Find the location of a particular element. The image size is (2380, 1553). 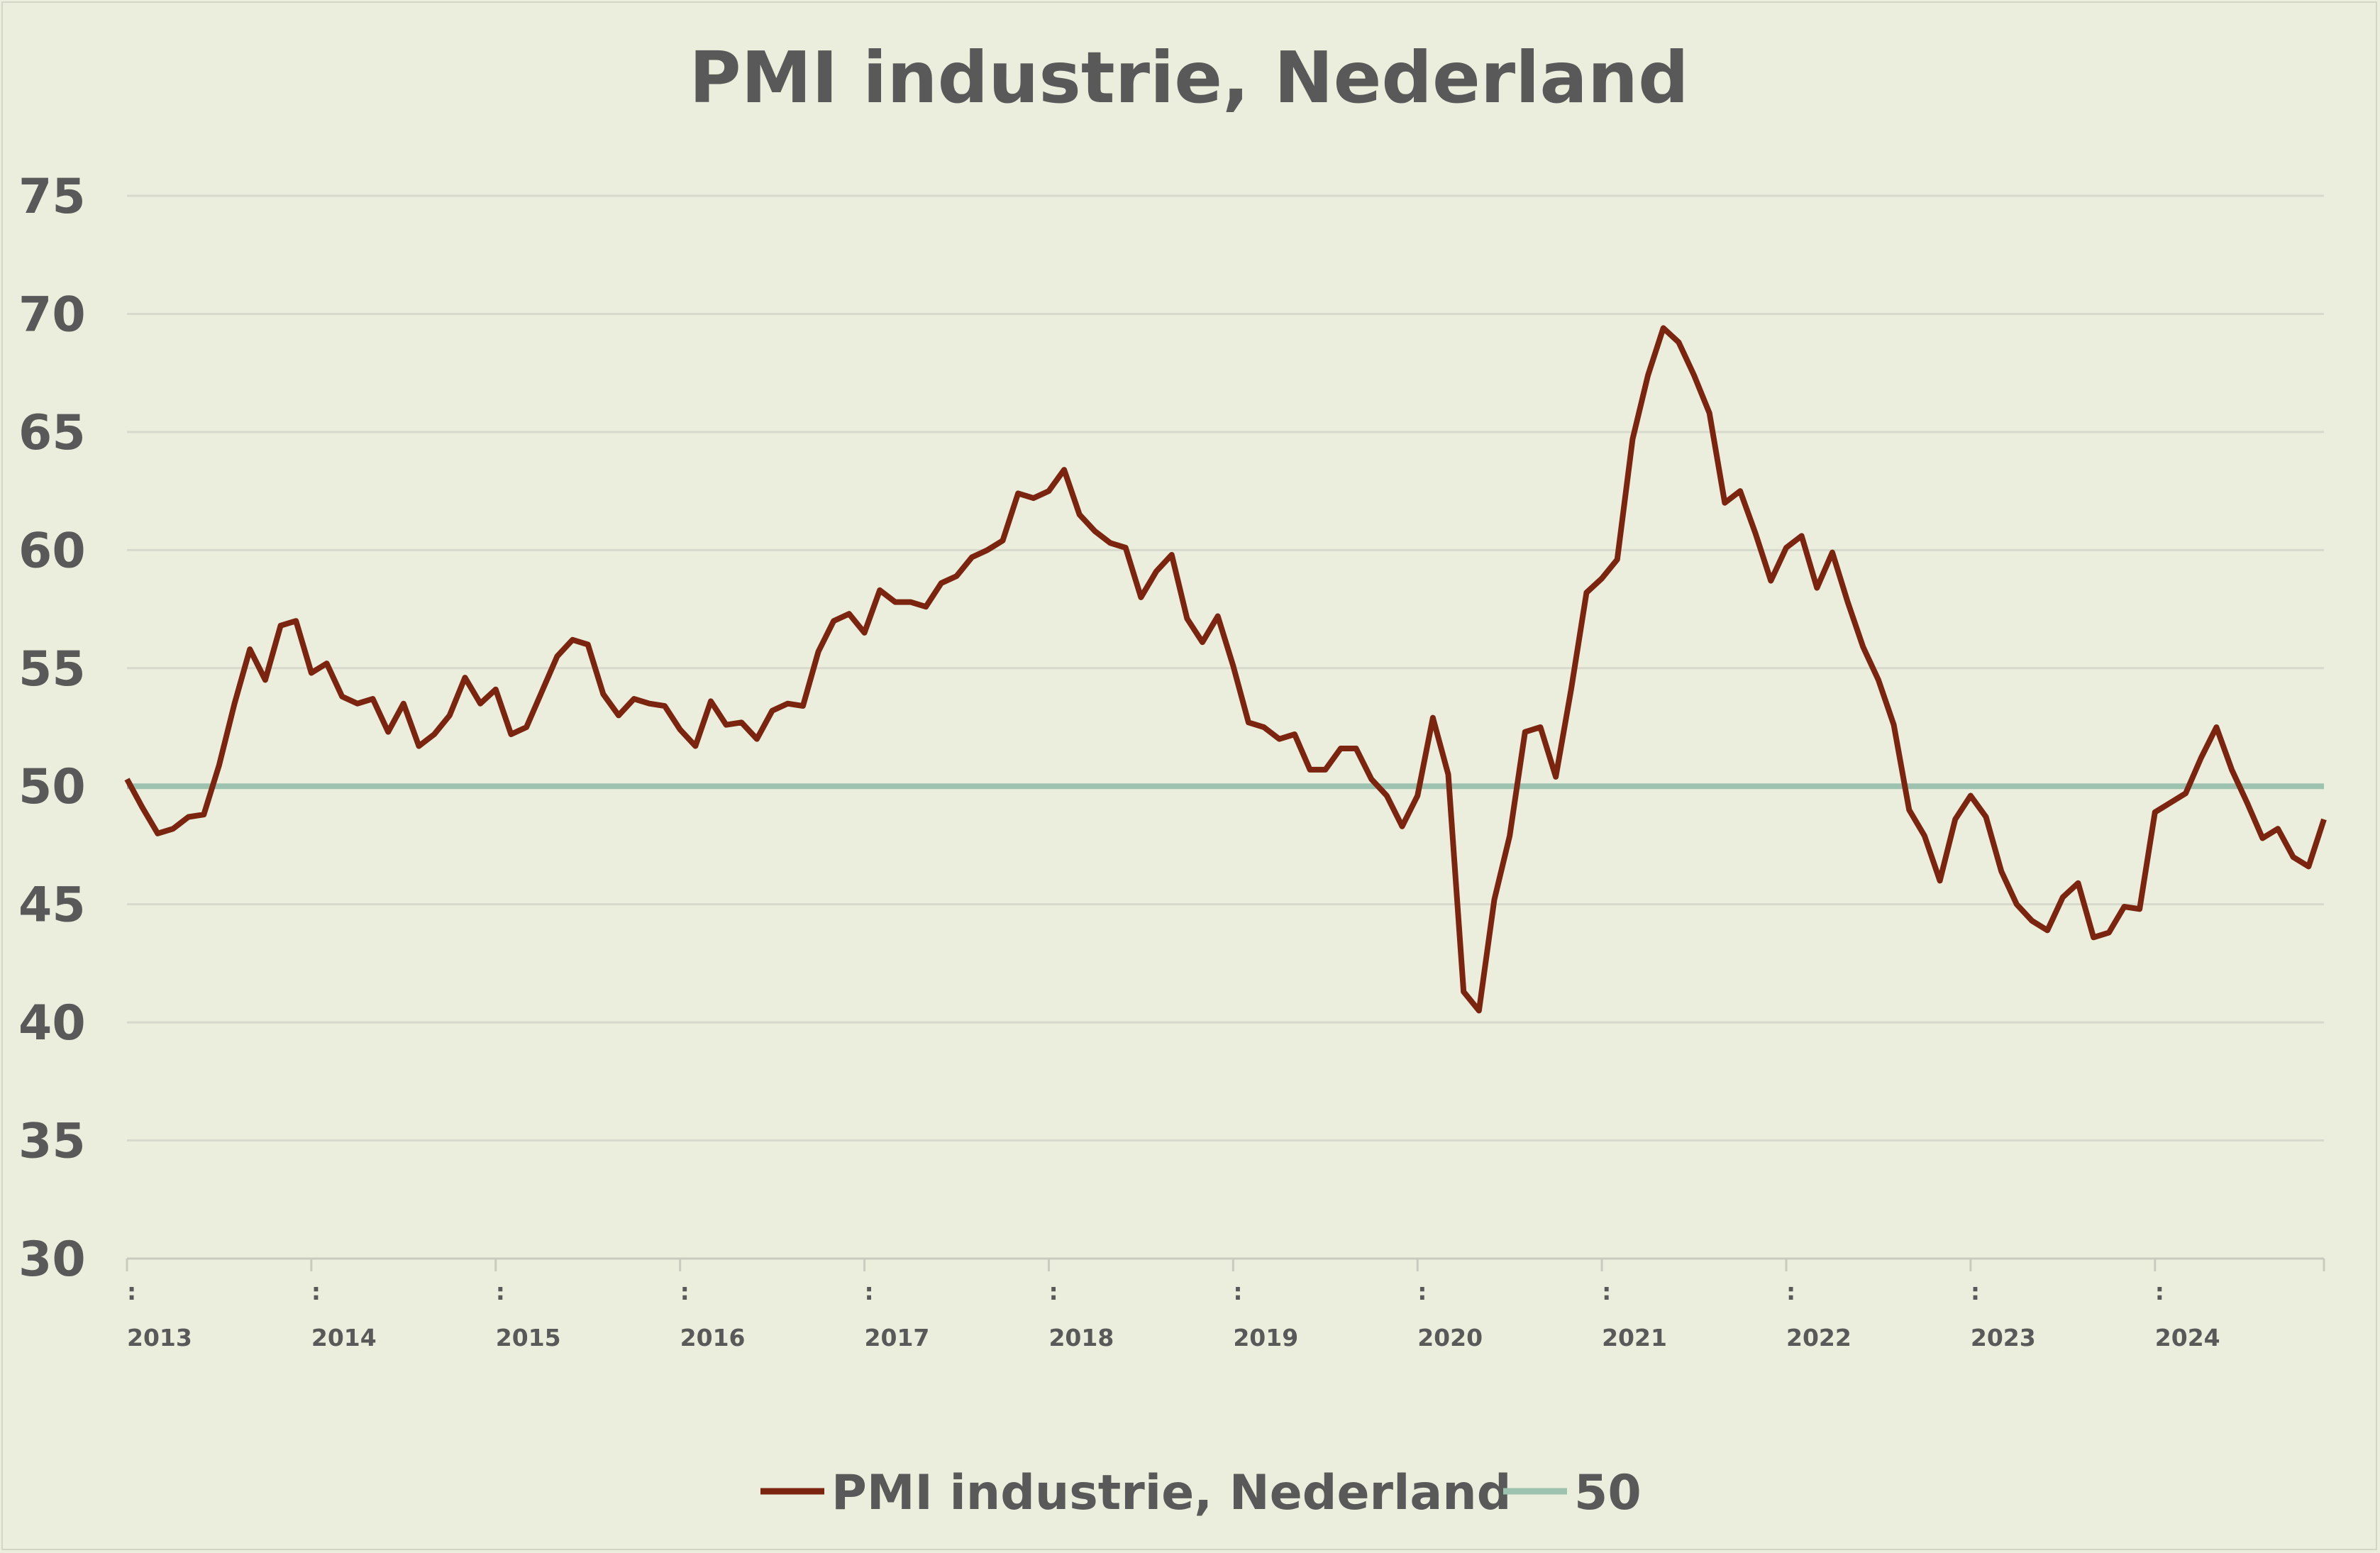

legend-label-pmi: PMI industrie, Nederland is located at coordinates (1171, 1493).